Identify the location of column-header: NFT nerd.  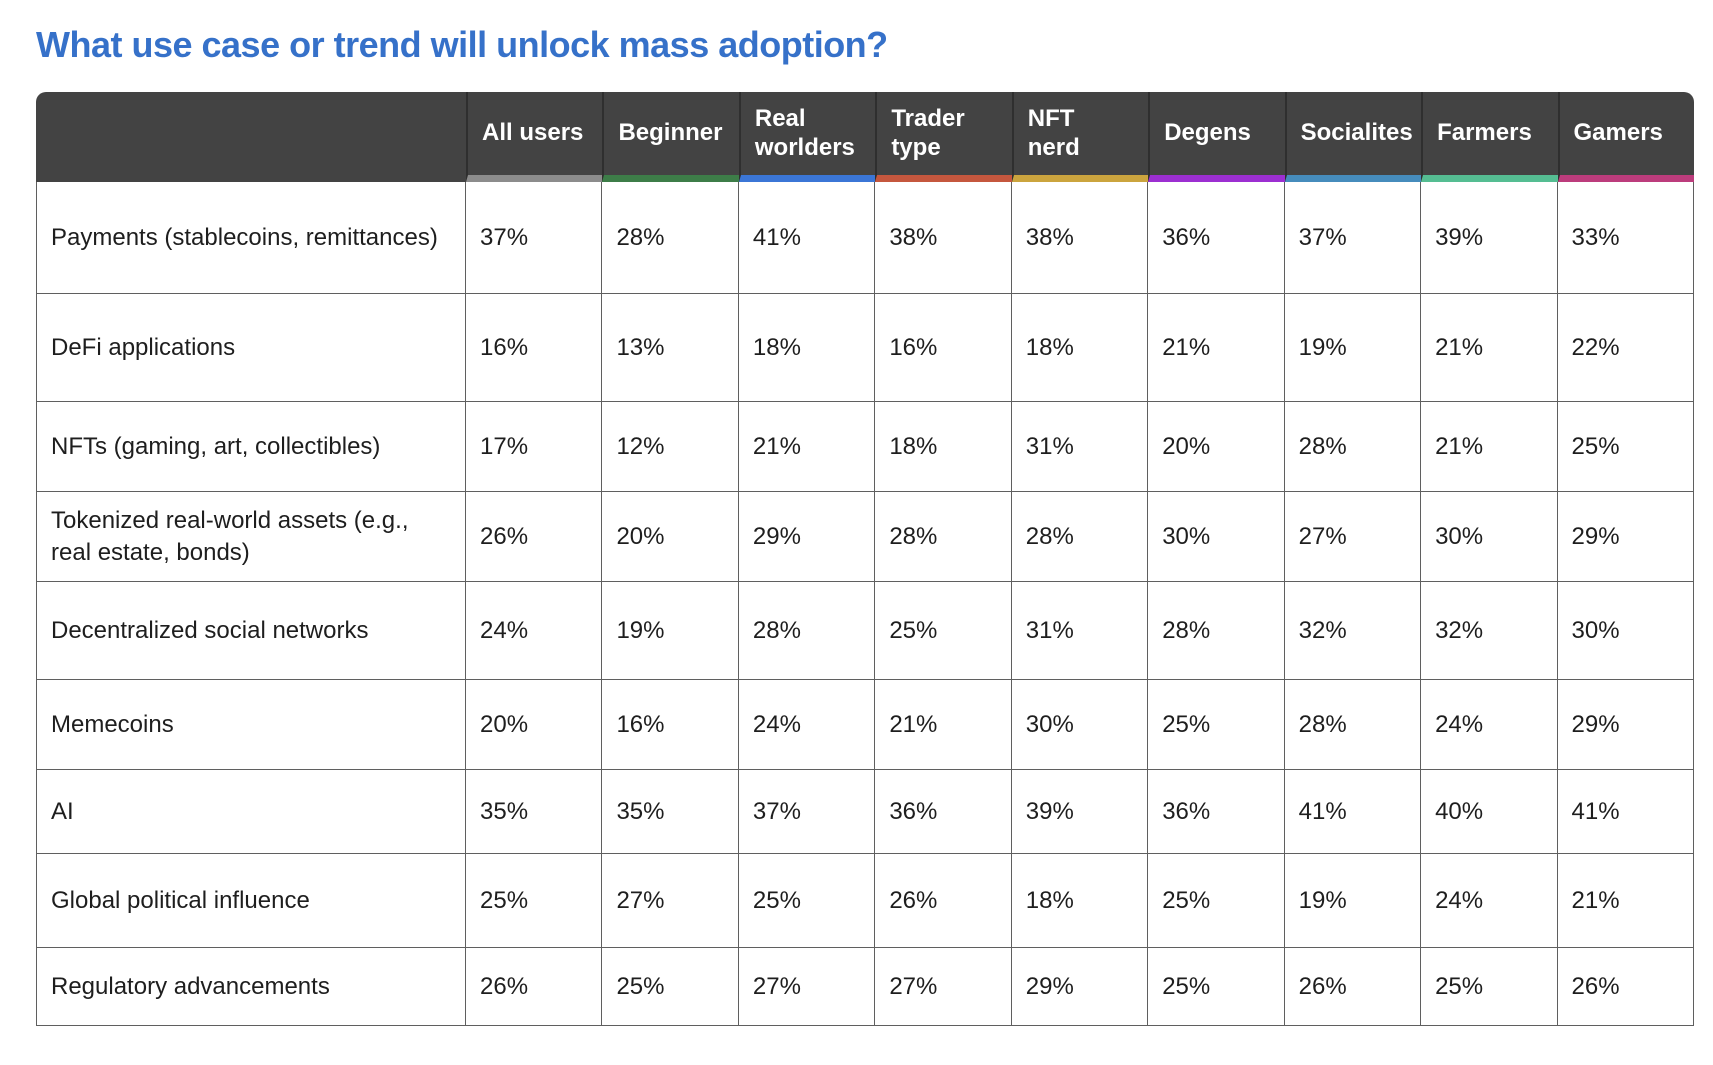
(1080, 137).